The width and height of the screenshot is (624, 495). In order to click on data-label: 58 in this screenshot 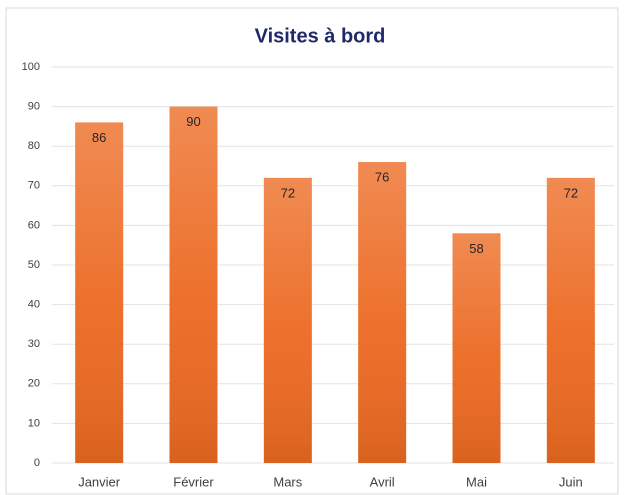, I will do `click(476, 248)`.